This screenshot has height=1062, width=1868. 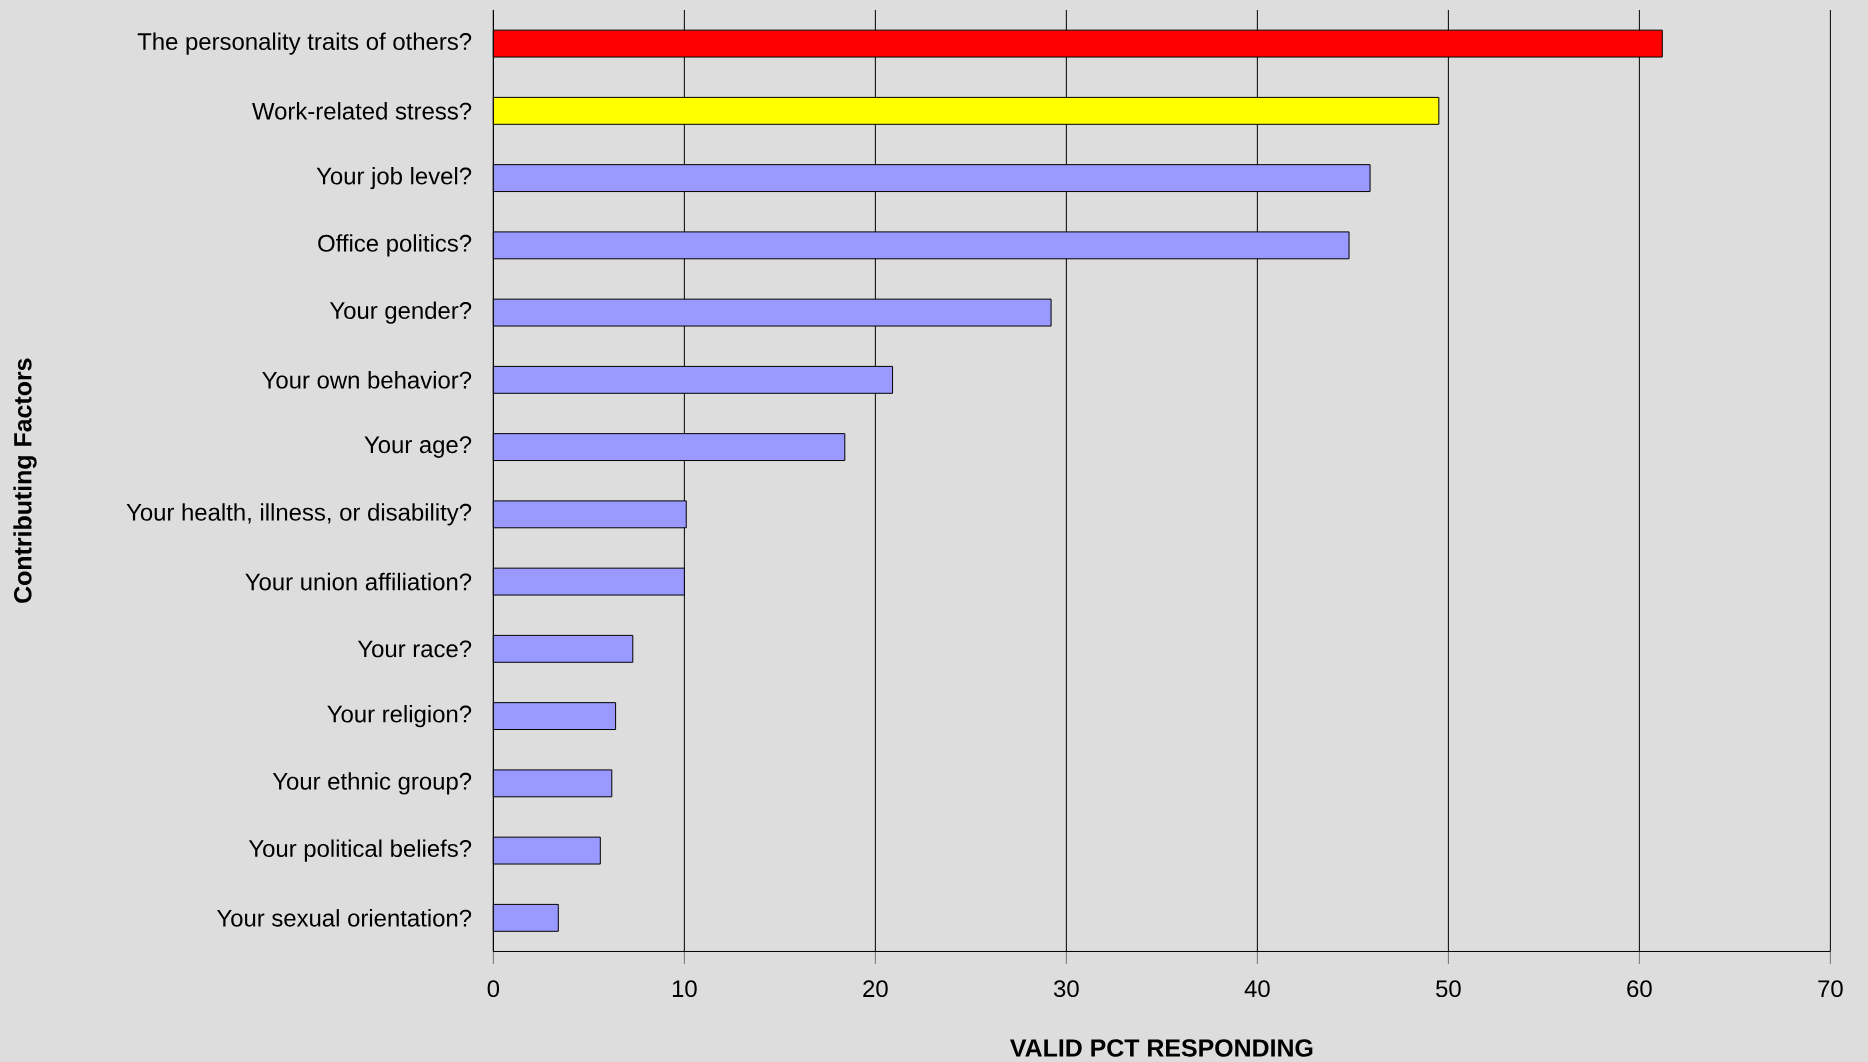 I want to click on x-tick-label: 40, so click(x=1257, y=989).